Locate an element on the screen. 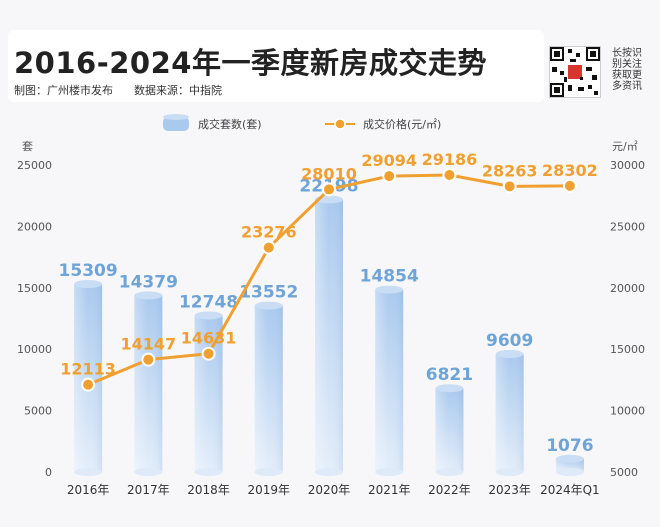  legend-bar-label: 成交套数(套) is located at coordinates (230, 124).